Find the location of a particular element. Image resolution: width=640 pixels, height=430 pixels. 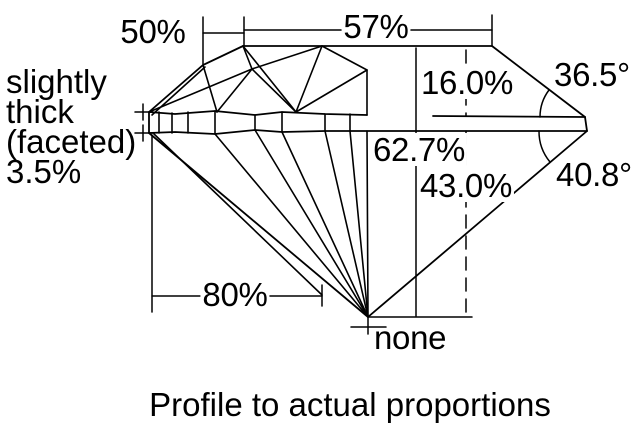

pavilion-depth-label: 43.0% is located at coordinates (466, 185).